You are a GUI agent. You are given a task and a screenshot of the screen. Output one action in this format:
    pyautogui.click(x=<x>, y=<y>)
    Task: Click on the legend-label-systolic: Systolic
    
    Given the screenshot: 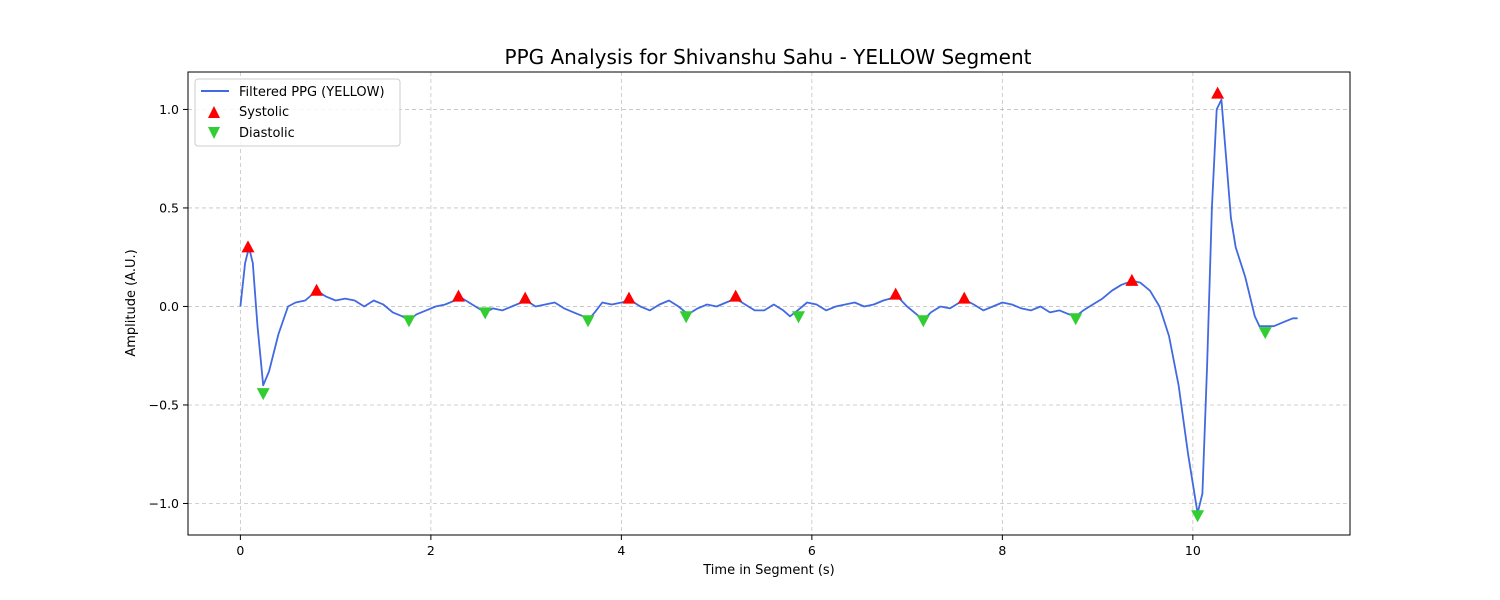 What is the action you would take?
    pyautogui.click(x=264, y=112)
    